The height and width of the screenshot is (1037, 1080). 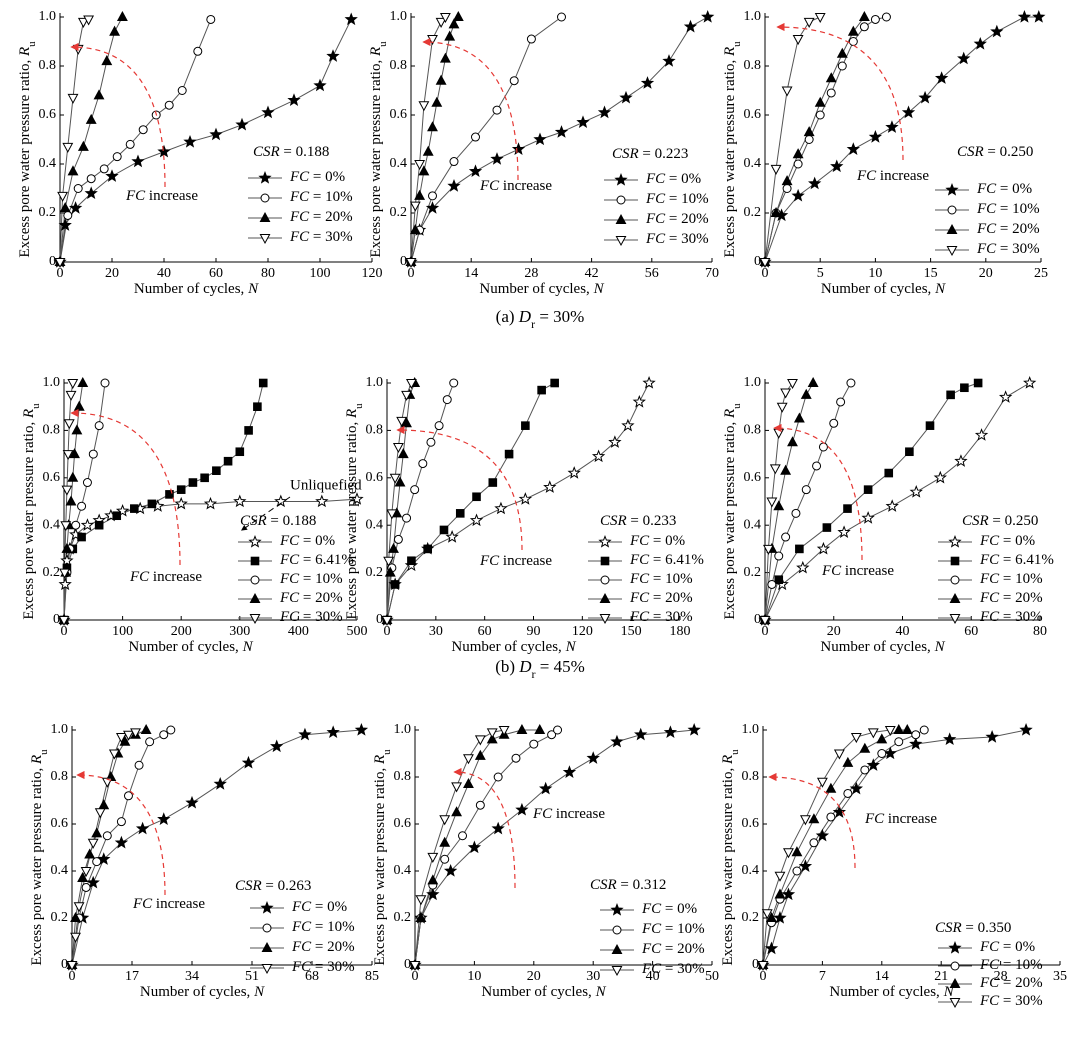 What do you see at coordinates (357, 631) in the screenshot?
I see `x-tick-label: 500` at bounding box center [357, 631].